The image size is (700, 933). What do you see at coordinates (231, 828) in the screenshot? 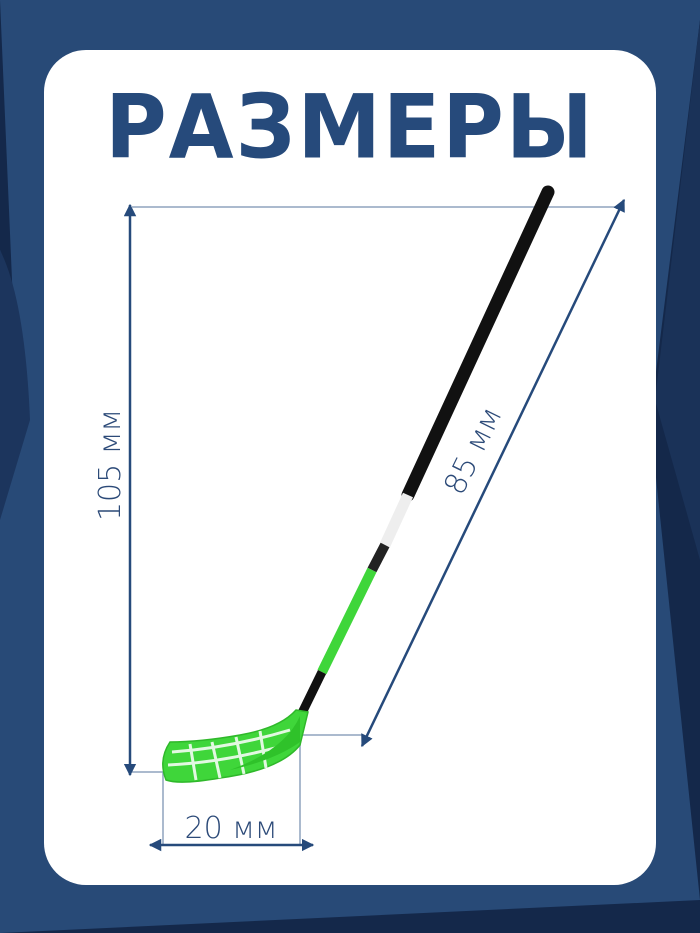
I see `blade-width-label: 20 мм` at bounding box center [231, 828].